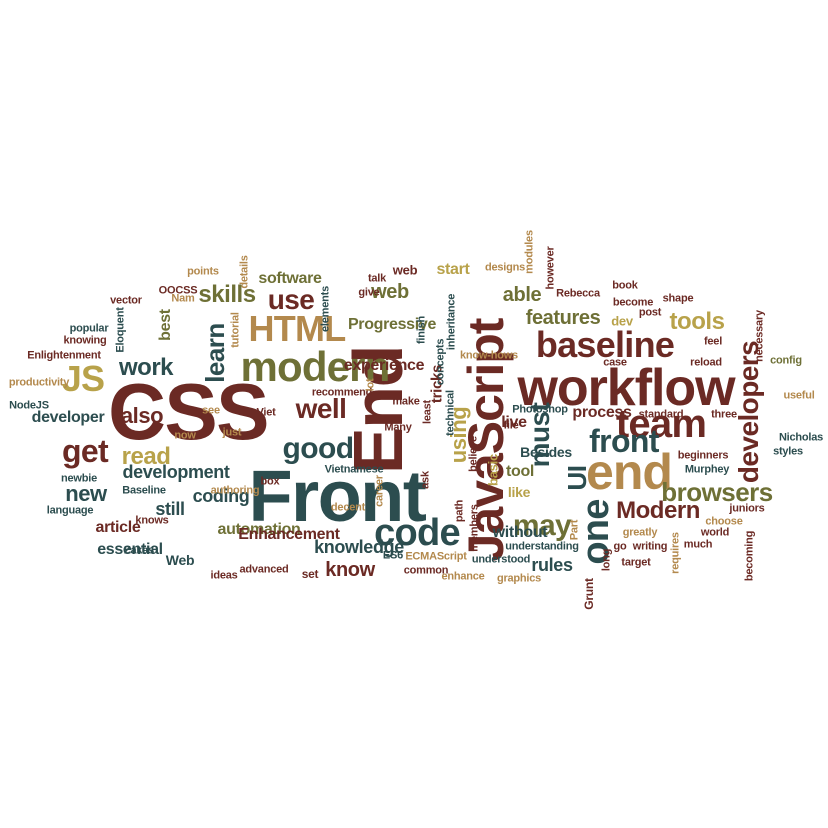  Describe the element at coordinates (522, 295) in the screenshot. I see `cloud-word: able` at that location.